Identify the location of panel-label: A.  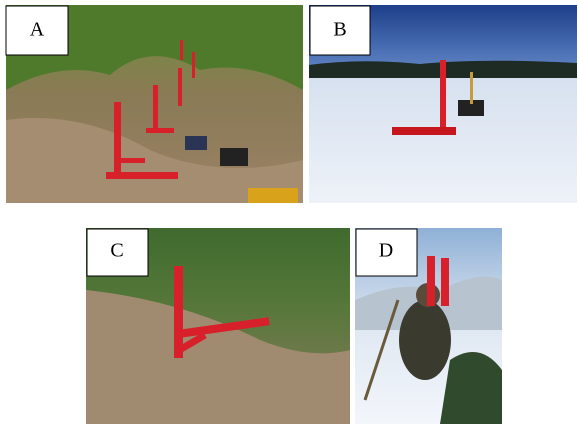
(37, 30).